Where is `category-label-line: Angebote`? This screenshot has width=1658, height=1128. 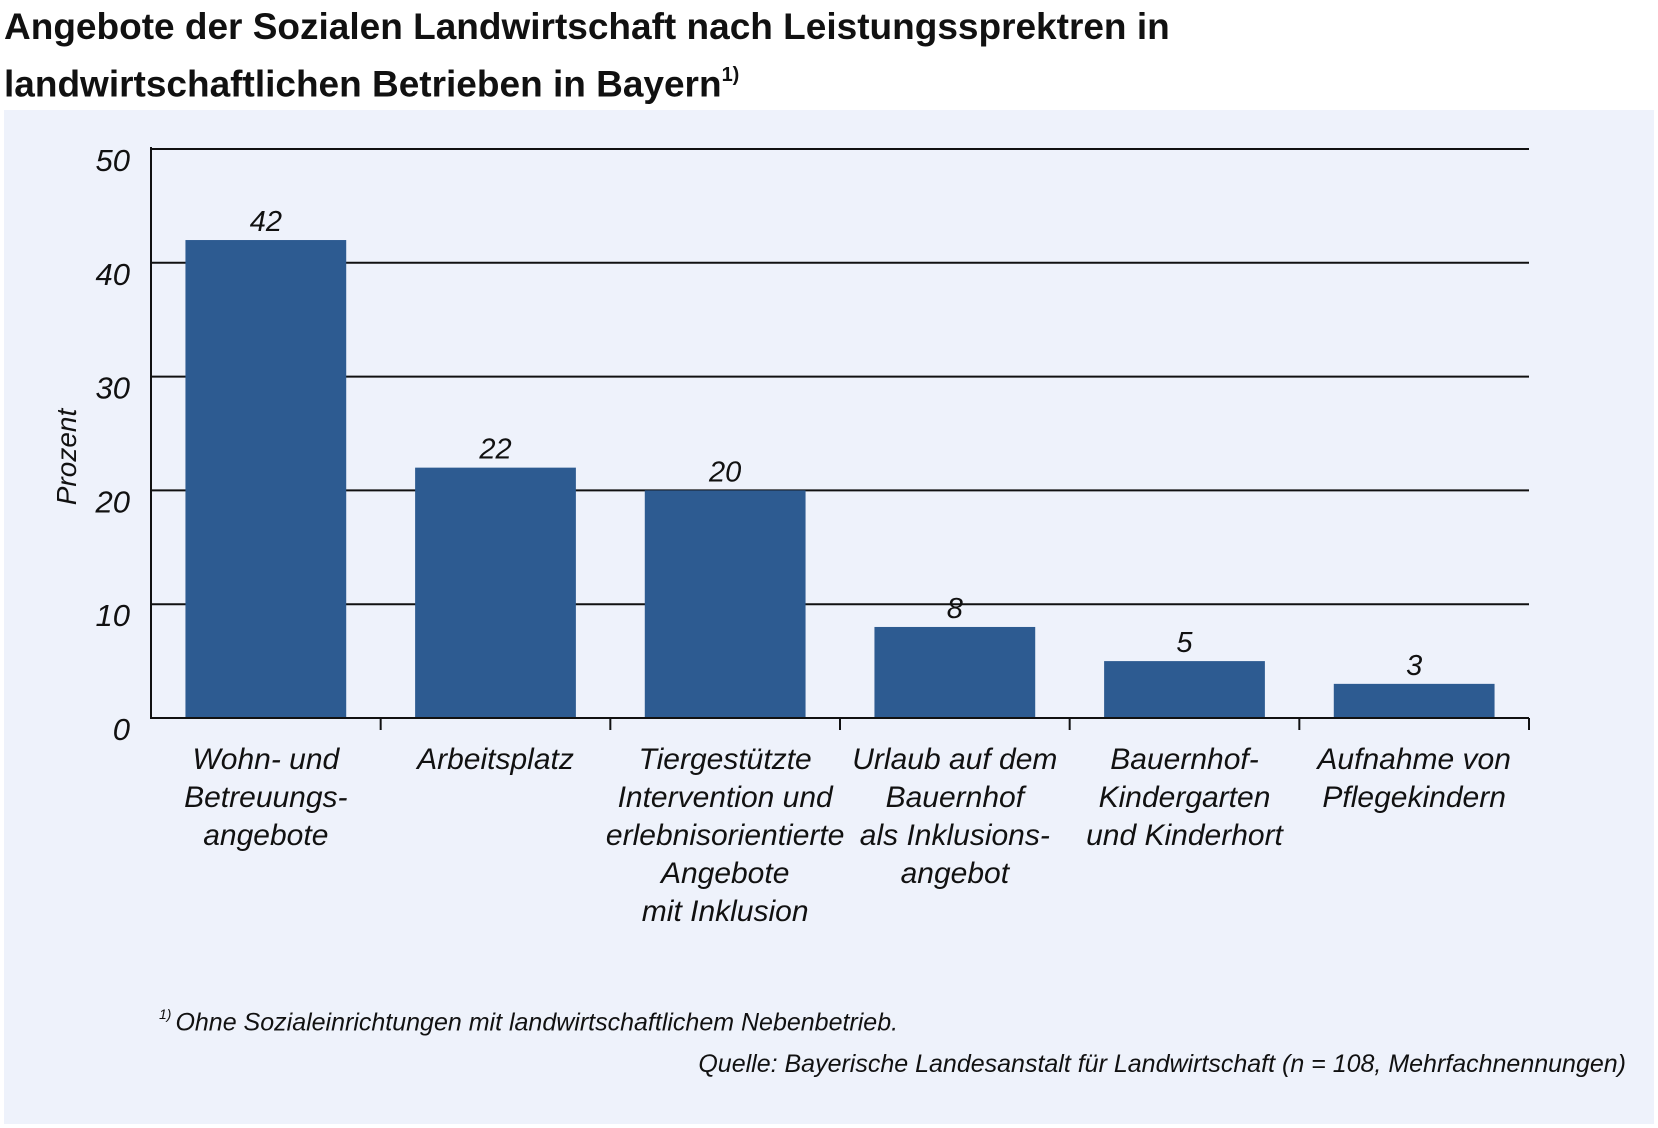 category-label-line: Angebote is located at coordinates (724, 873).